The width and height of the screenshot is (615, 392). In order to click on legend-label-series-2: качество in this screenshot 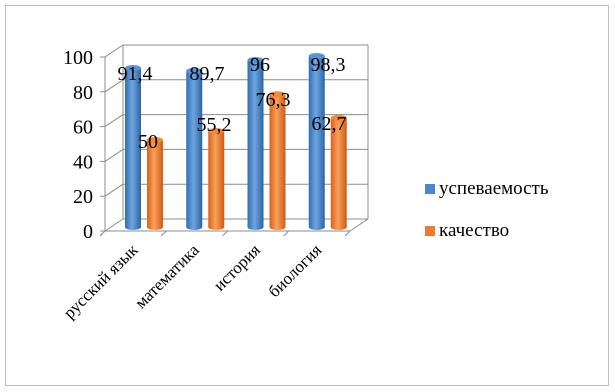, I will do `click(474, 230)`.